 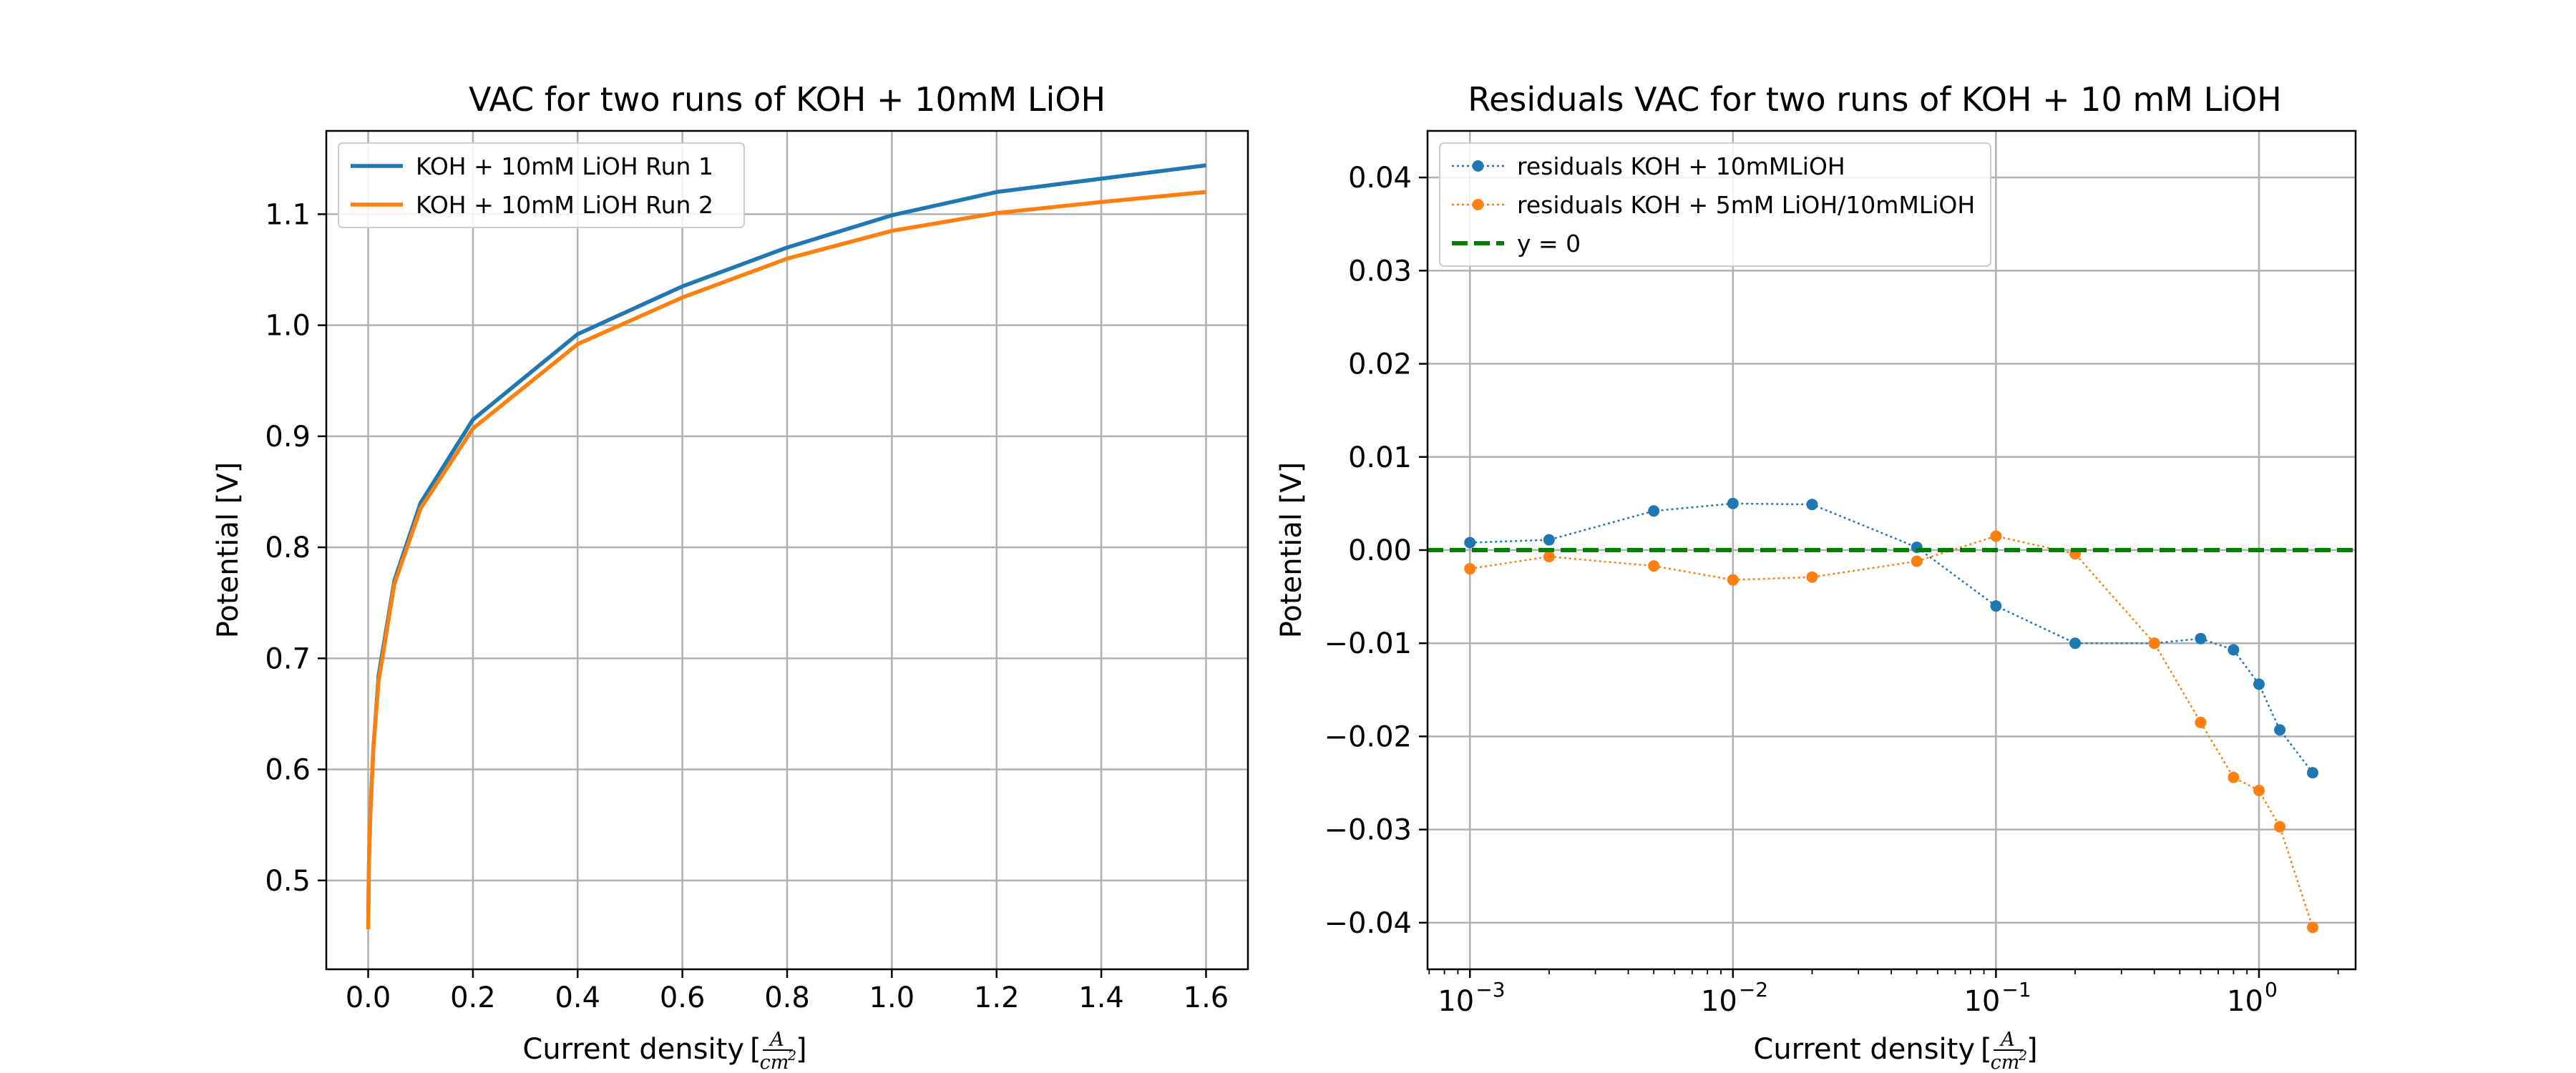 I want to click on chart-residuals-x-label-bracket-open: [, so click(x=1987, y=1049).